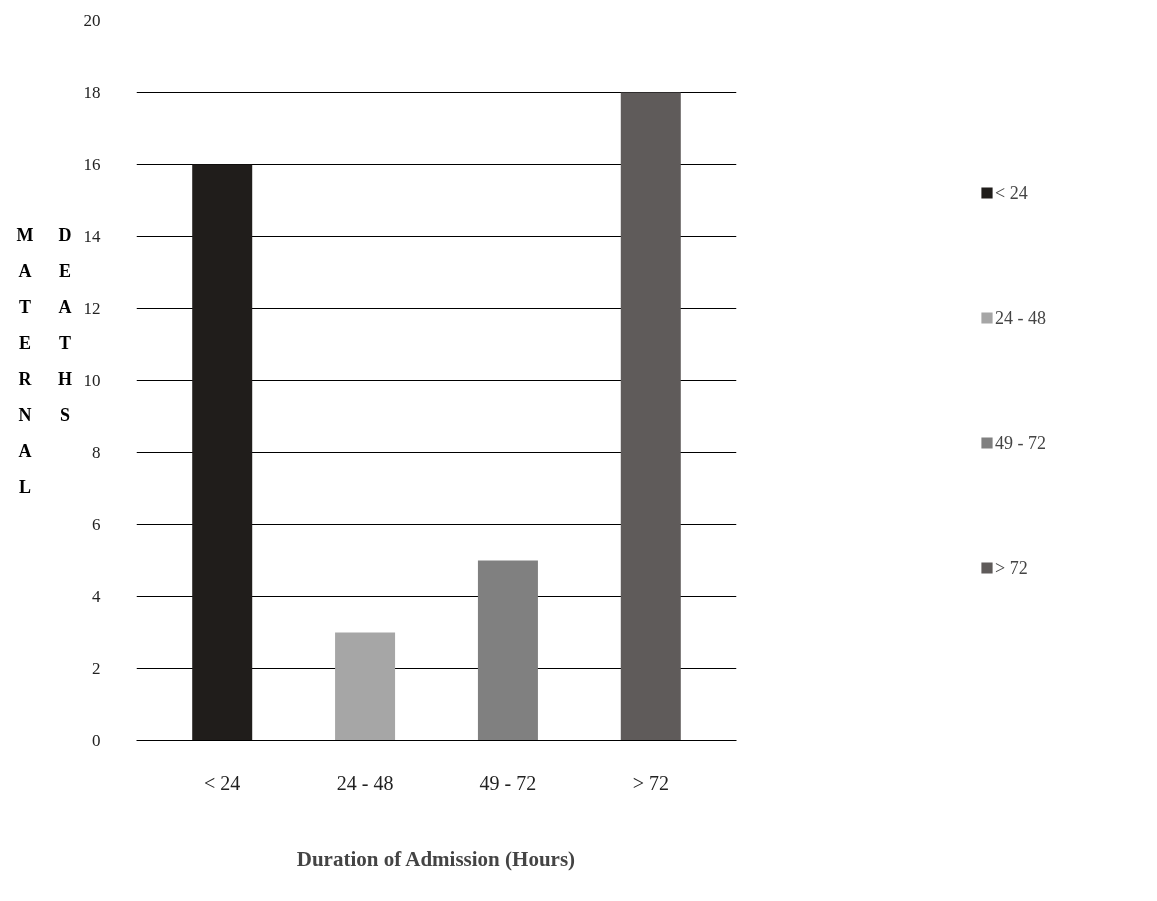 The image size is (1157, 901). What do you see at coordinates (45, 370) in the screenshot?
I see `y-axis-title: MATERNAL DEATHS` at bounding box center [45, 370].